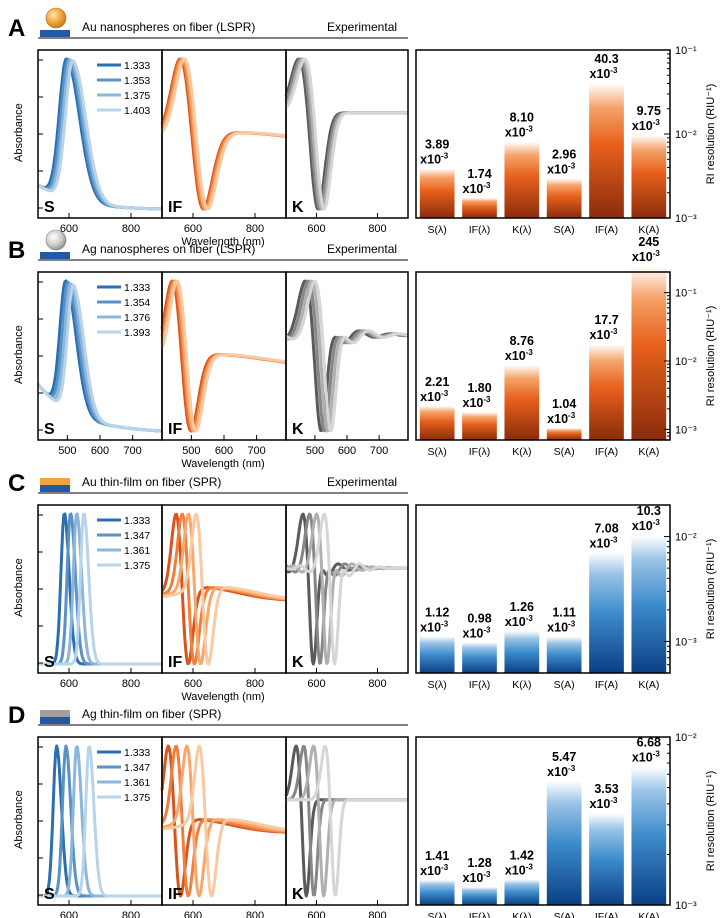  What do you see at coordinates (137, 318) in the screenshot?
I see `legend-entry: 1.376` at bounding box center [137, 318].